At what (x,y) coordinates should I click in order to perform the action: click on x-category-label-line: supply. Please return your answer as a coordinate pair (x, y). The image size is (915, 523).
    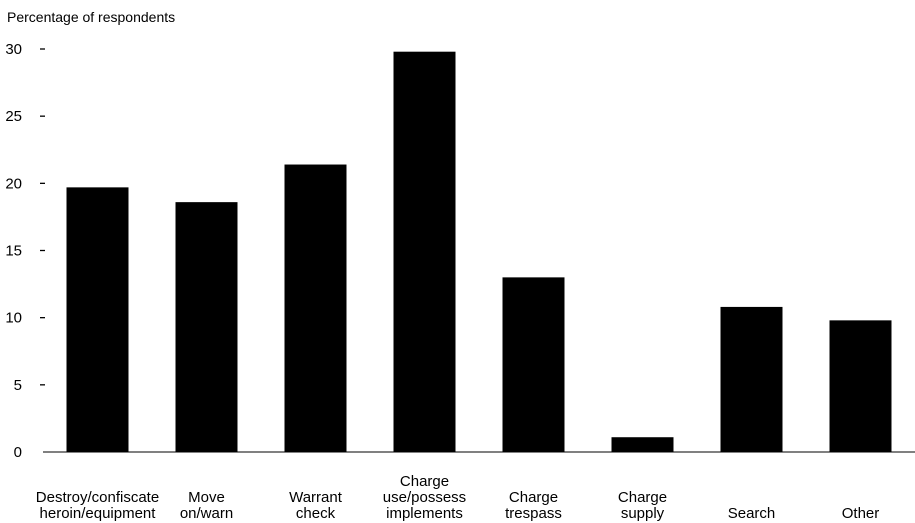
    Looking at the image, I should click on (643, 513).